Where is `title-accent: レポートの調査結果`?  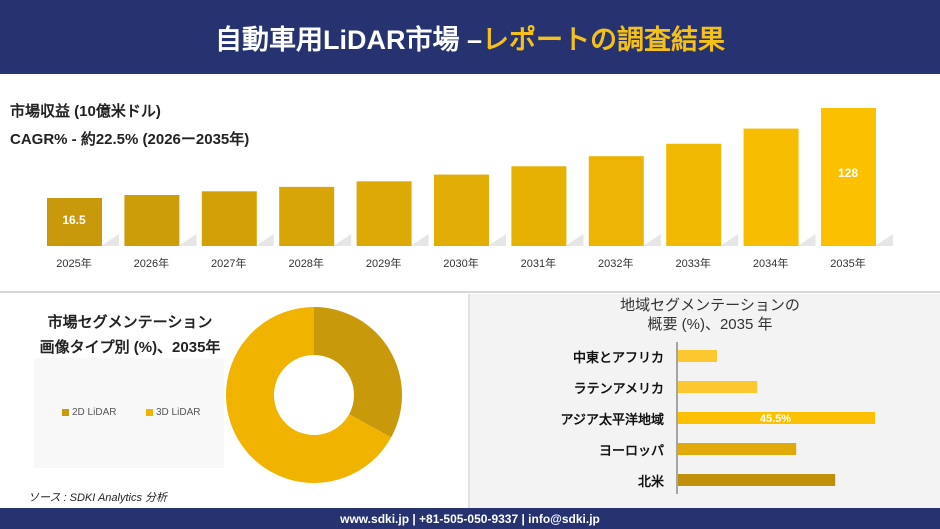
title-accent: レポートの調査結果 is located at coordinates (603, 39).